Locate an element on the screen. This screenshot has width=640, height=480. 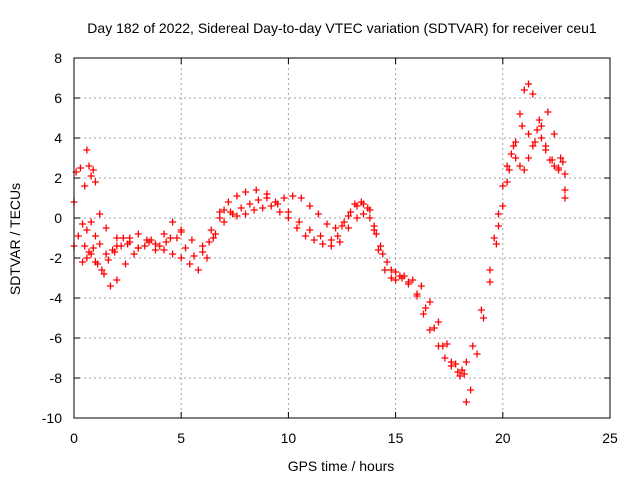
x-tick-label: 5 is located at coordinates (181, 438).